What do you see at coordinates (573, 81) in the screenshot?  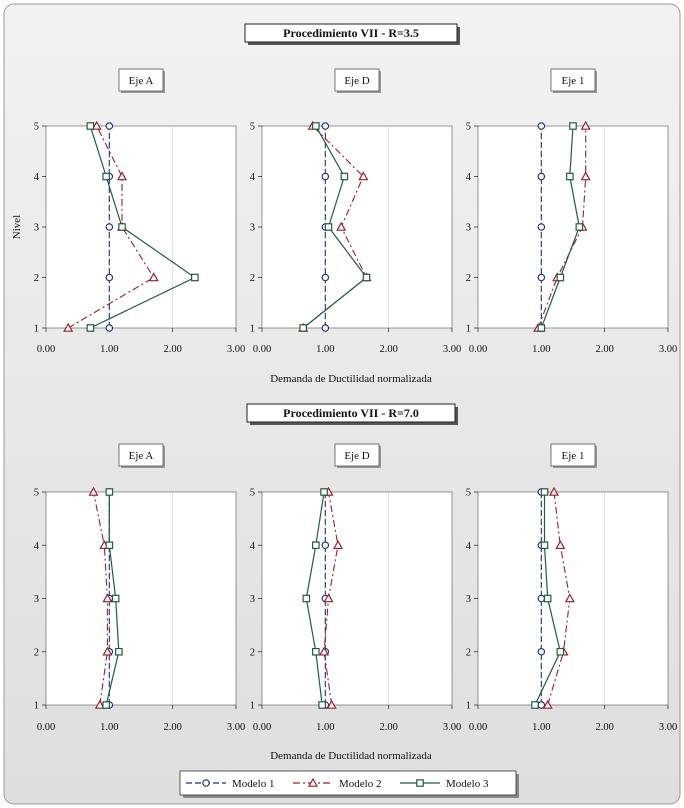 I see `panel-title: Eje 1` at bounding box center [573, 81].